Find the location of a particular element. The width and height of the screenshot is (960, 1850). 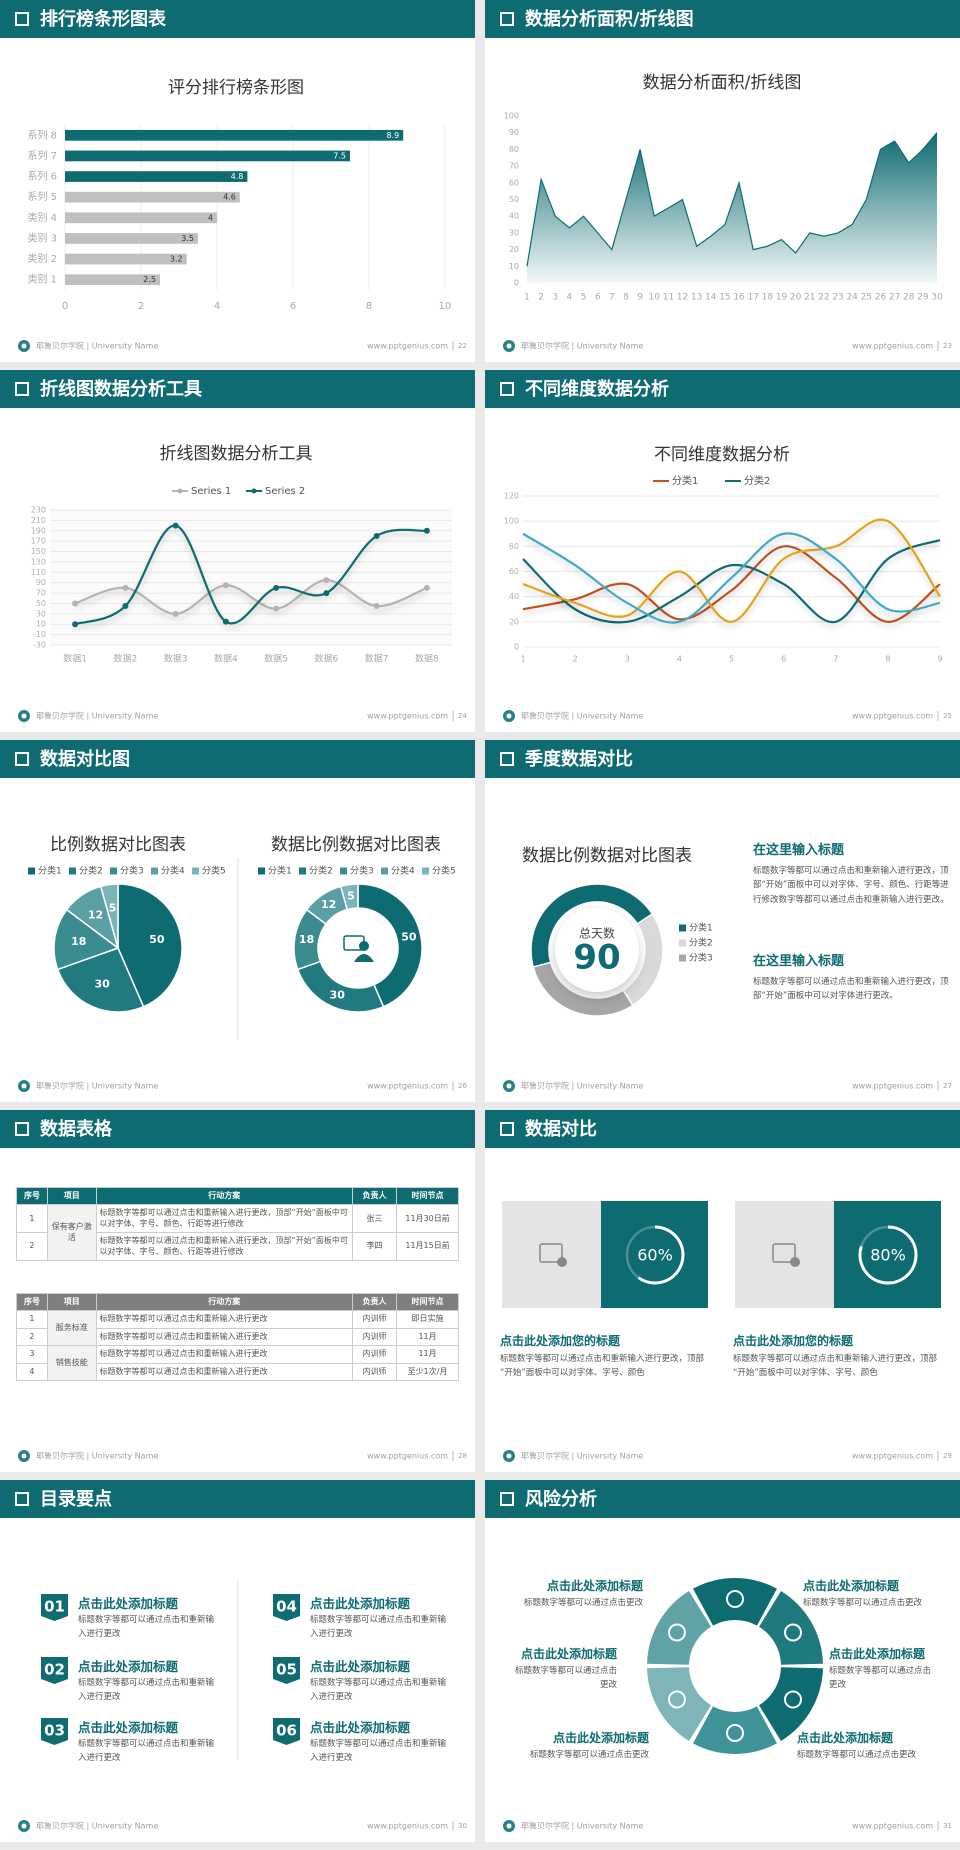

center-disc is located at coordinates (597, 950).